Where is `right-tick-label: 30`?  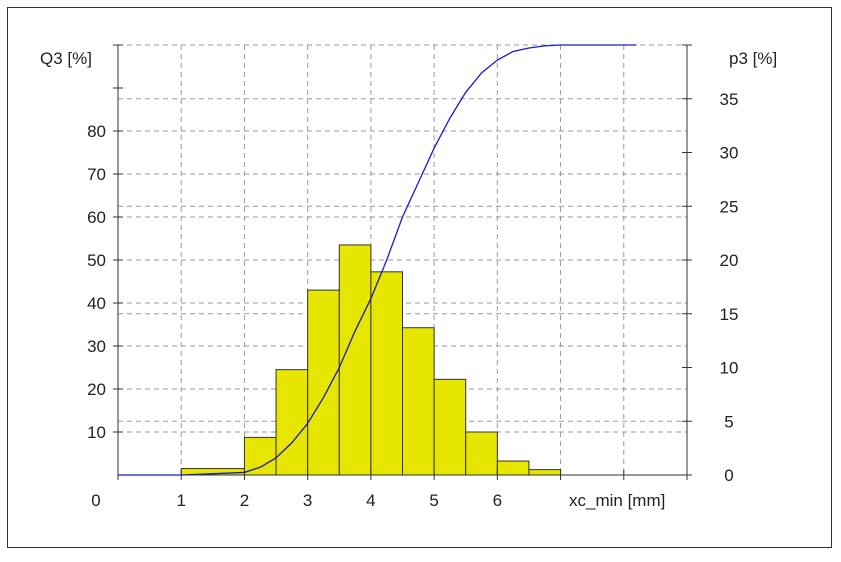
right-tick-label: 30 is located at coordinates (729, 153).